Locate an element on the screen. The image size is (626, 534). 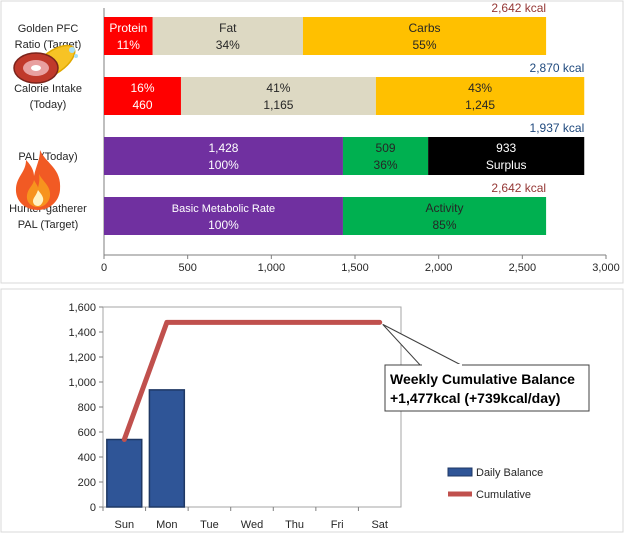
segment-data-label: 41% is located at coordinates (278, 88).